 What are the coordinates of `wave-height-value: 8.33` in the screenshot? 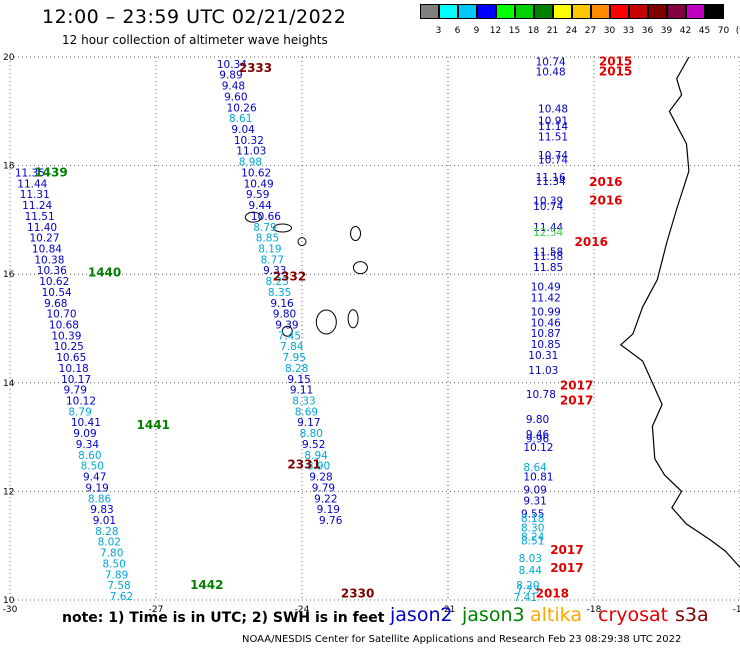 It's located at (303, 402).